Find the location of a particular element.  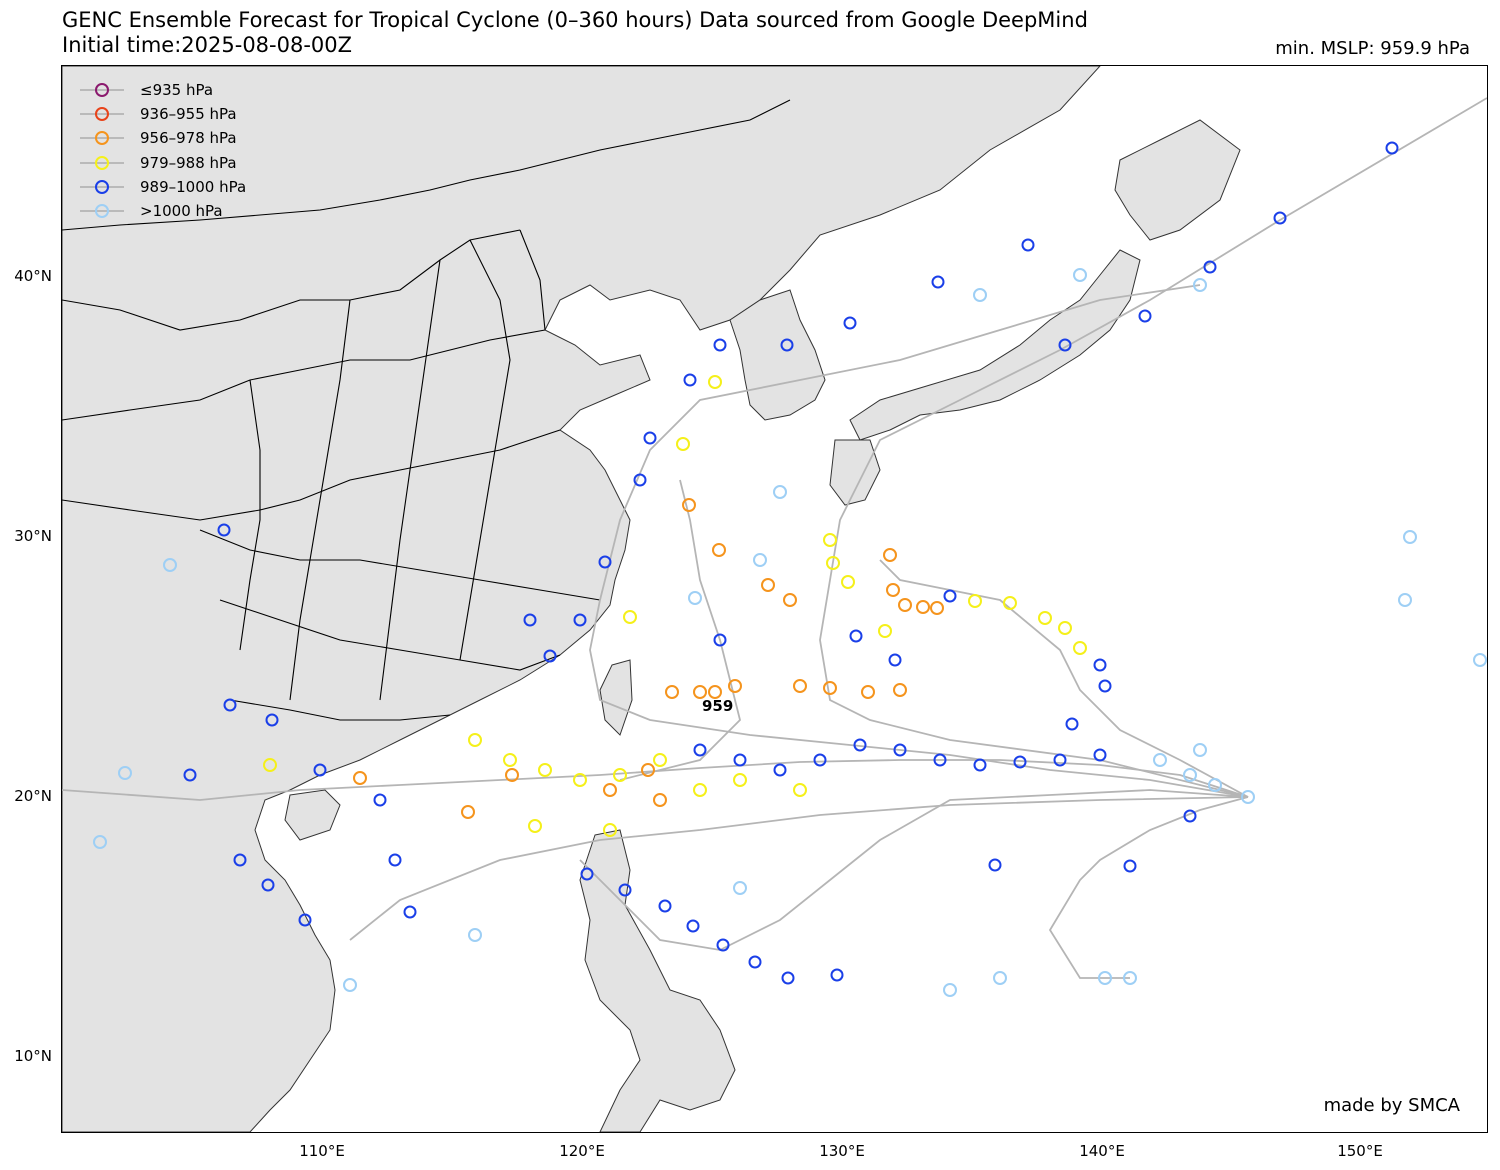

initial-time: Initial time:2025-08-08-00Z is located at coordinates (207, 45).